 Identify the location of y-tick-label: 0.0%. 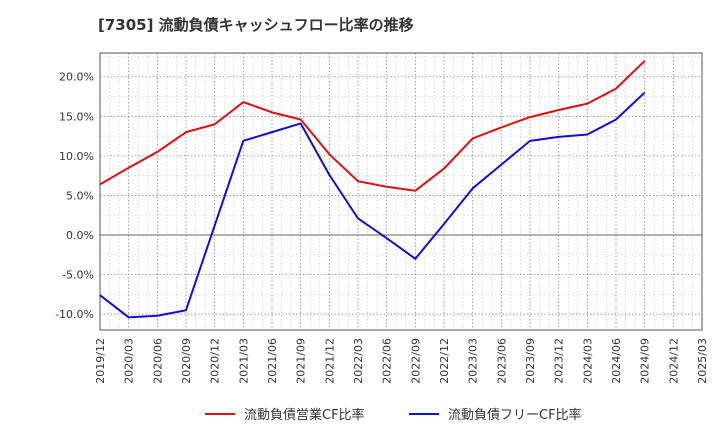
(80, 235).